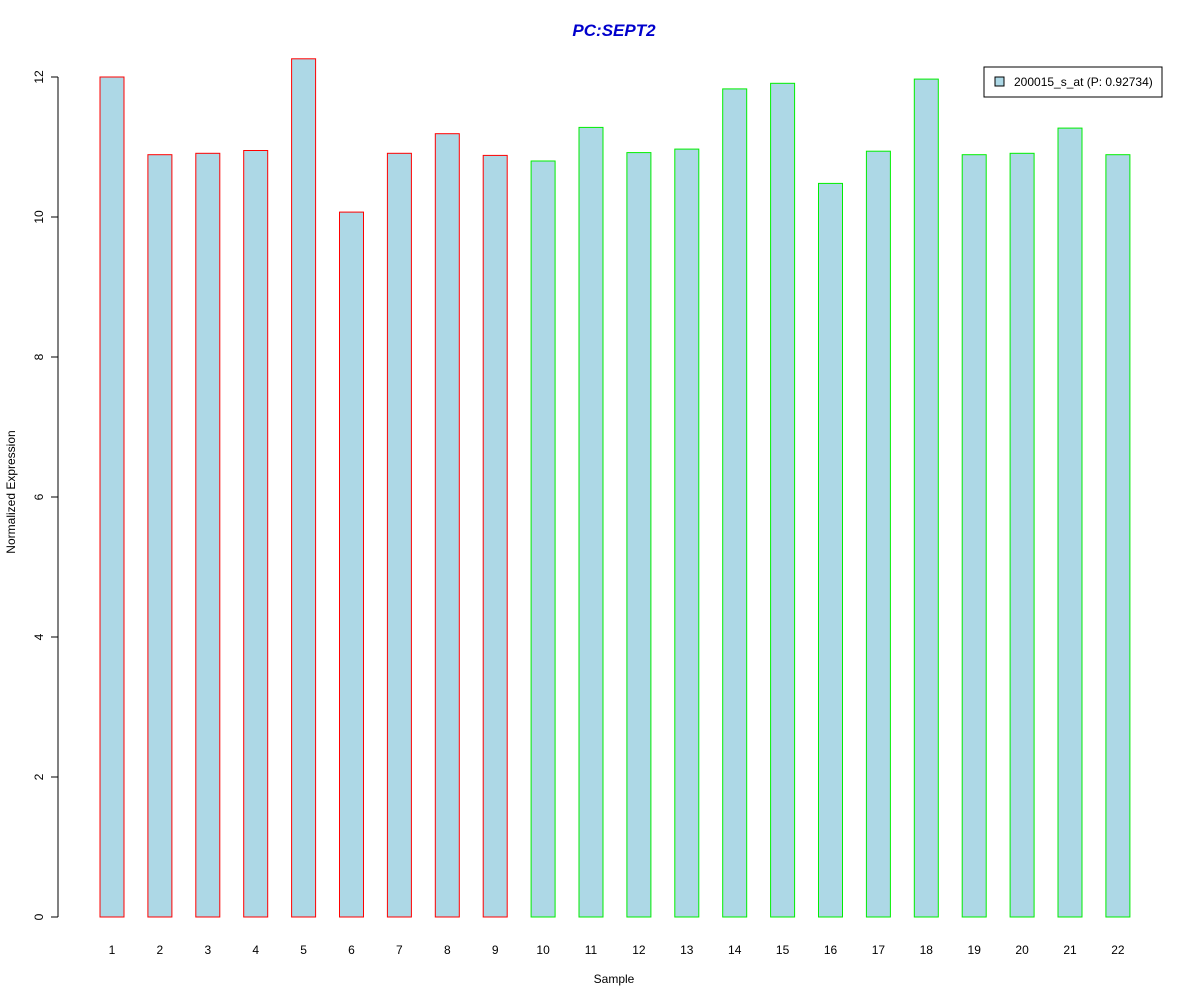 Image resolution: width=1200 pixels, height=1005 pixels. I want to click on x-tick-label: 2, so click(160, 950).